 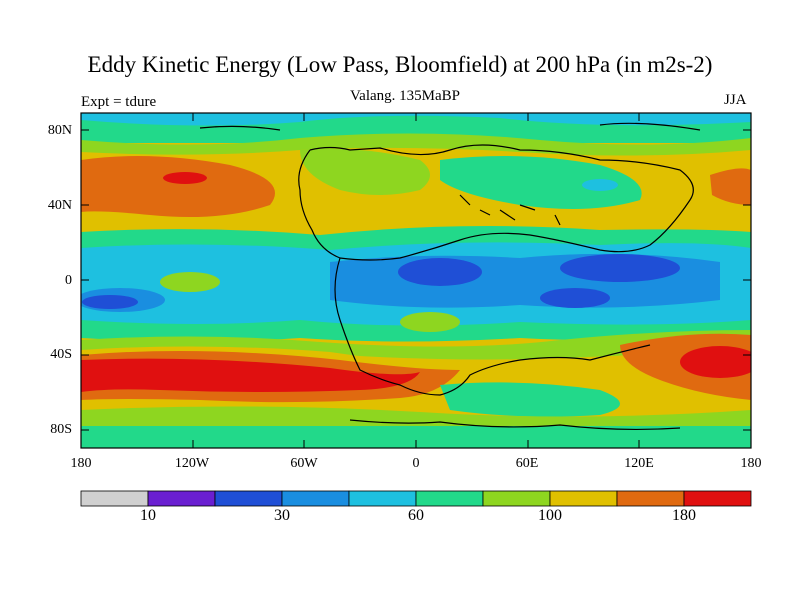 What do you see at coordinates (527, 463) in the screenshot?
I see `lon-label-60e: 60E` at bounding box center [527, 463].